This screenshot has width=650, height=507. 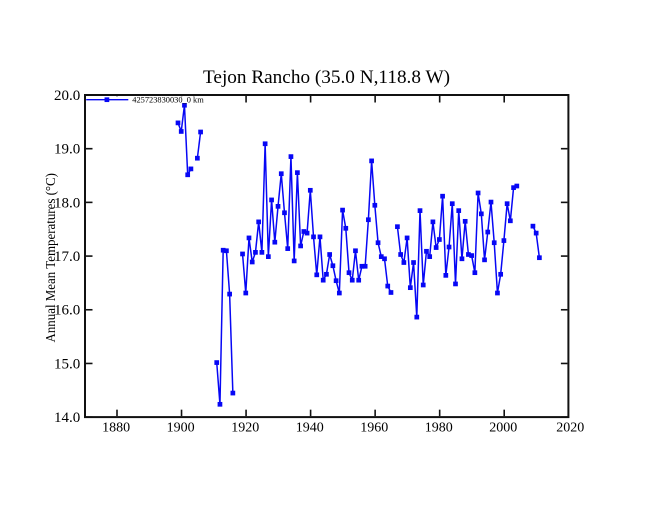 What do you see at coordinates (67, 311) in the screenshot?
I see `svg-text: 16.0` at bounding box center [67, 311].